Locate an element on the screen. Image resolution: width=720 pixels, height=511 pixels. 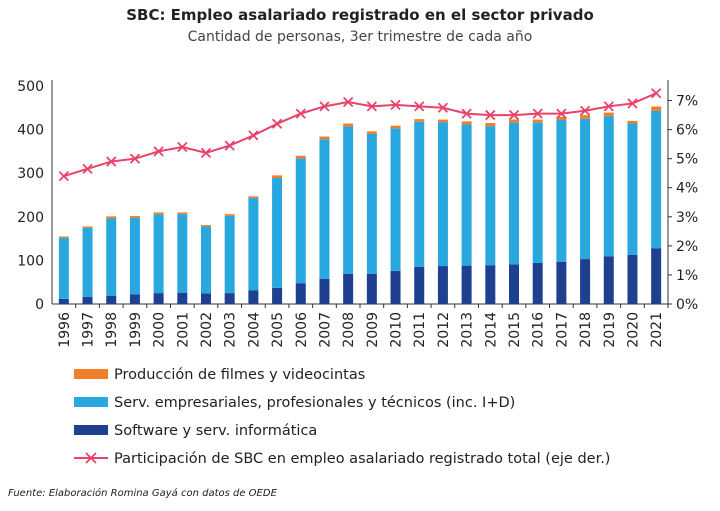
legend-participation-marker is located at coordinates (91, 458).